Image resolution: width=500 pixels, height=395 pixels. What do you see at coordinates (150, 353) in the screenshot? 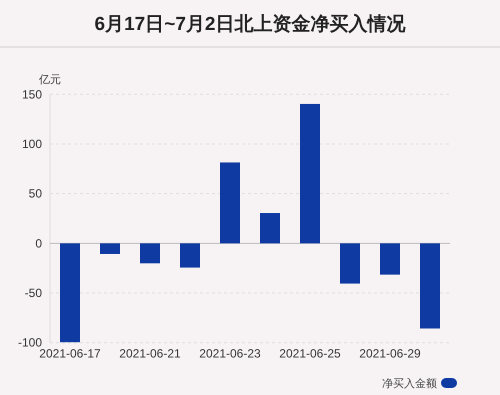
I see `x-tick-label: 2021-06-21` at bounding box center [150, 353].